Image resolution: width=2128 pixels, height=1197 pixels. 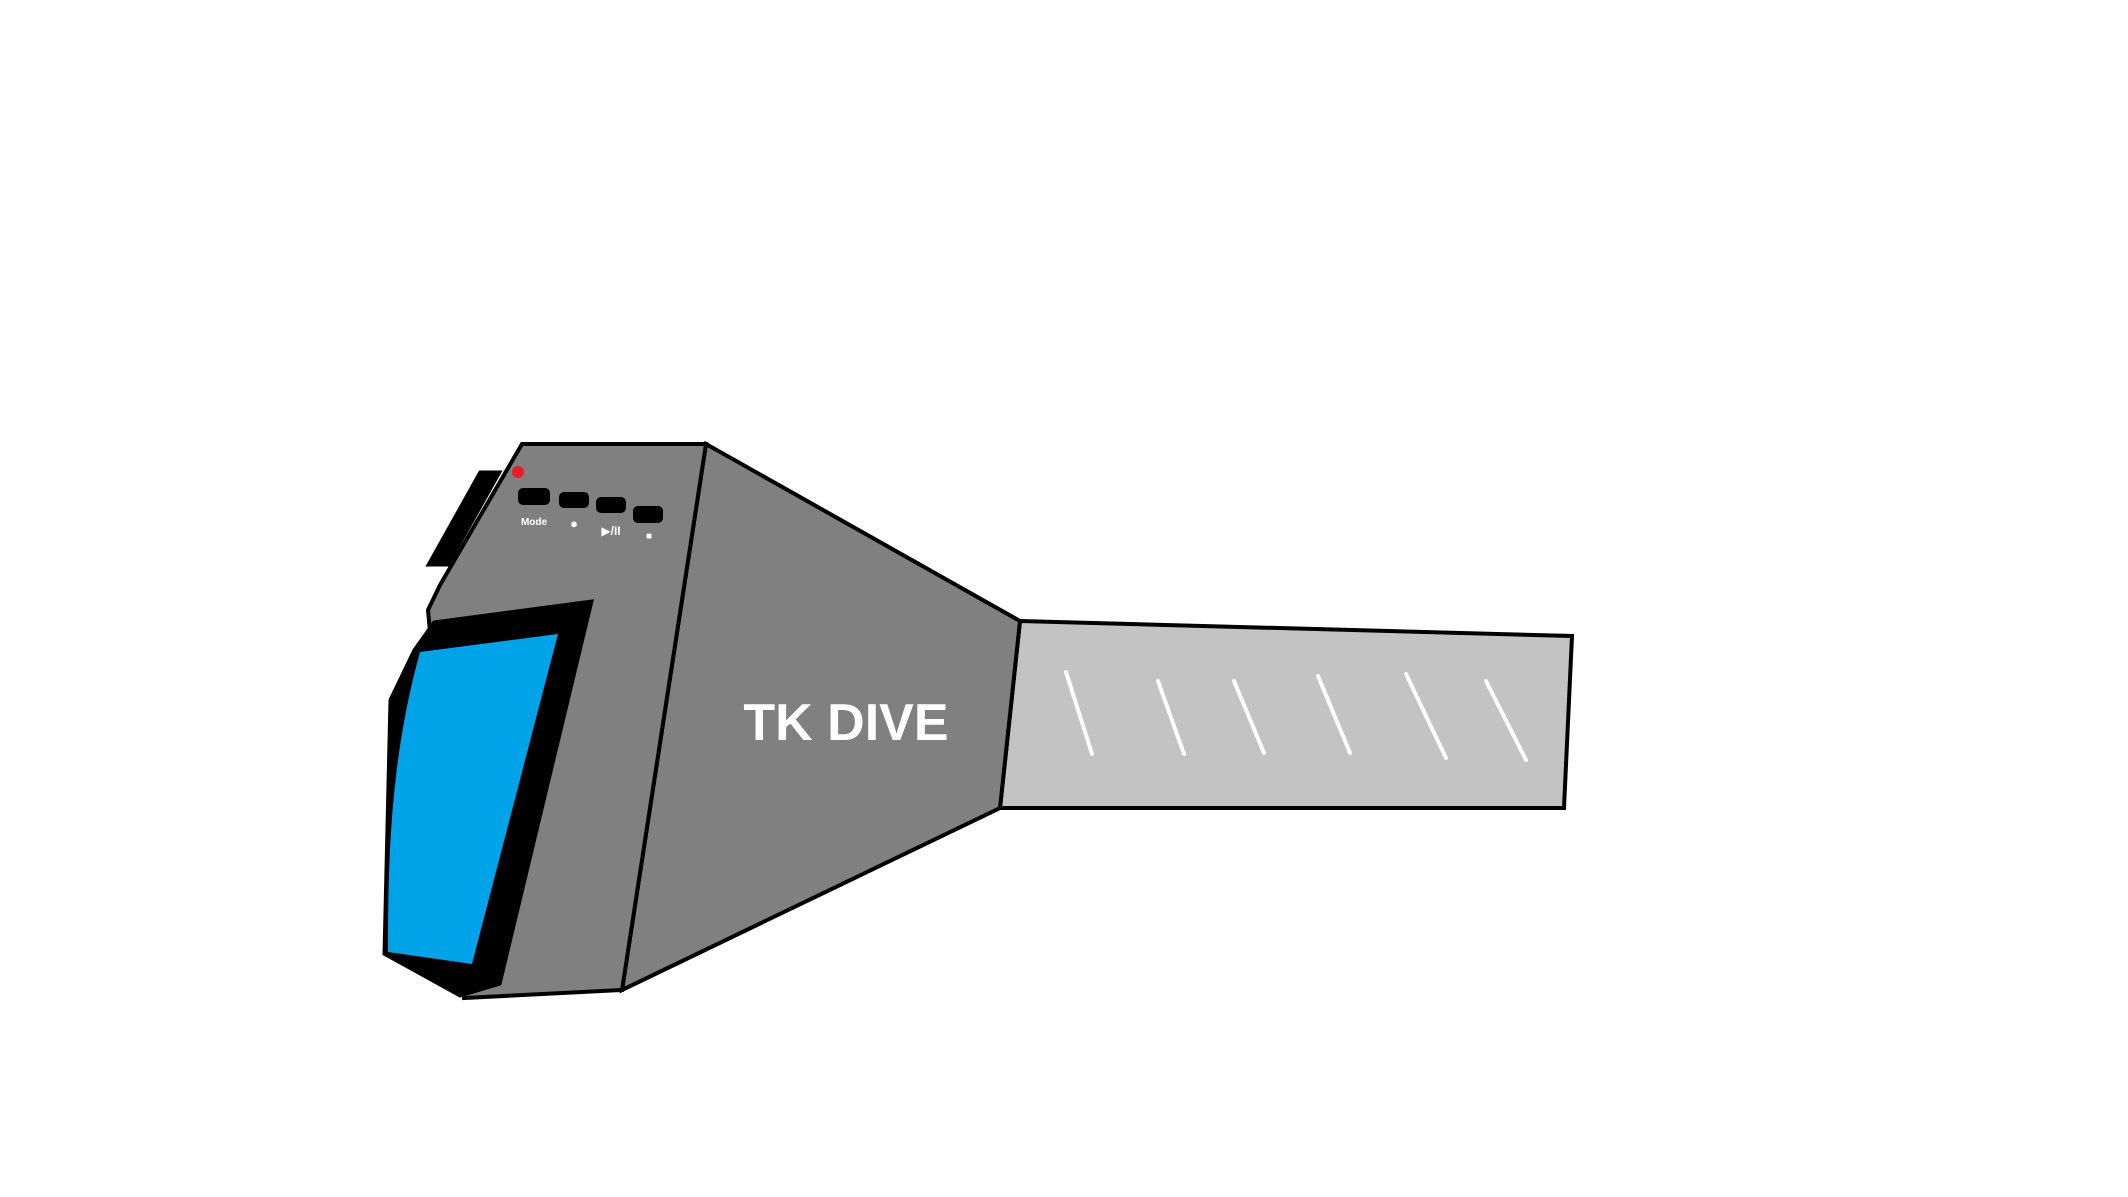 What do you see at coordinates (610, 531) in the screenshot?
I see `play-pause-label: ▶/II` at bounding box center [610, 531].